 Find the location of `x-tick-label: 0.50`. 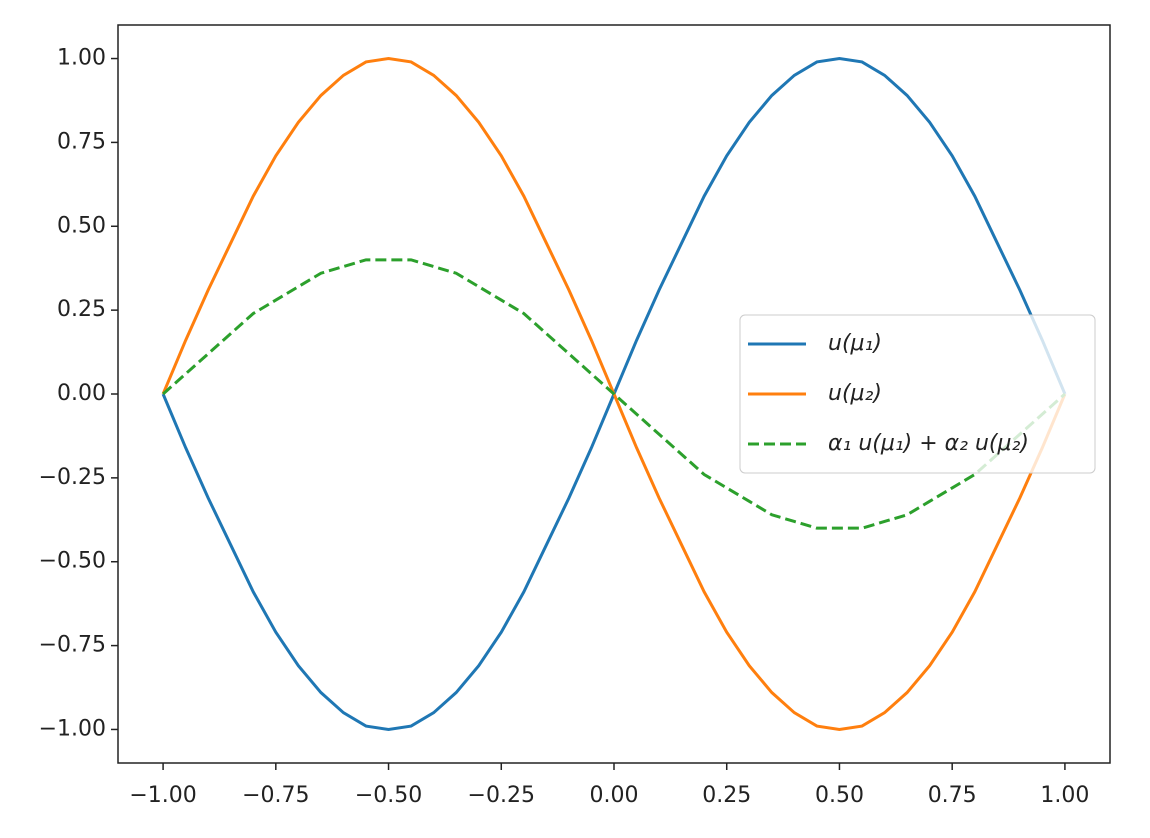

x-tick-label: 0.50 is located at coordinates (839, 795).